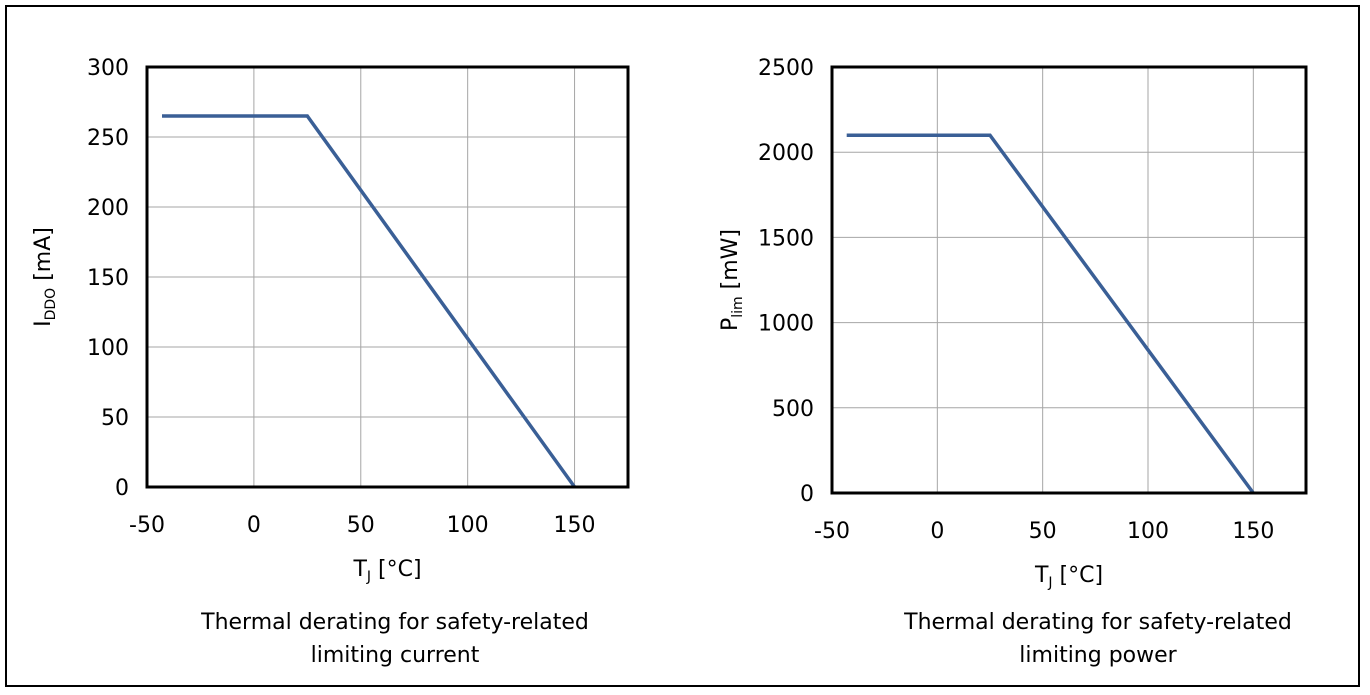 The width and height of the screenshot is (1370, 695). What do you see at coordinates (732, 280) in the screenshot?
I see `chart-2-y-axis-label: Plim [mW]` at bounding box center [732, 280].